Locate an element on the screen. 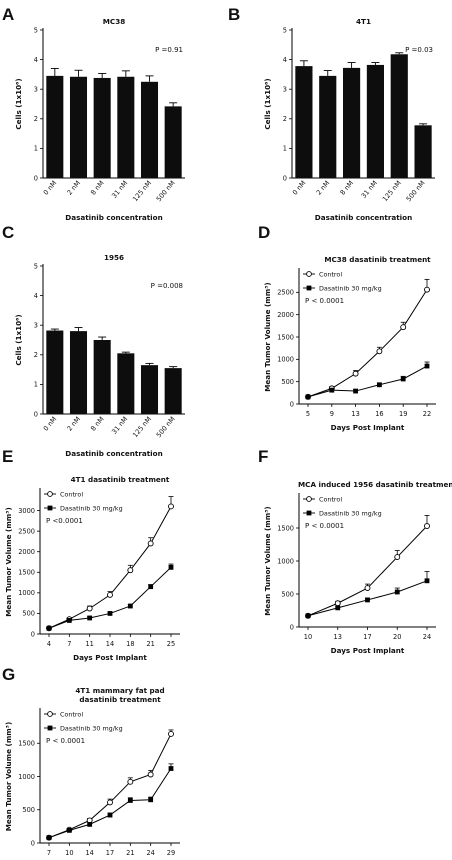  panel-a-x-tick-label: 31 nM is located at coordinates (119, 189).